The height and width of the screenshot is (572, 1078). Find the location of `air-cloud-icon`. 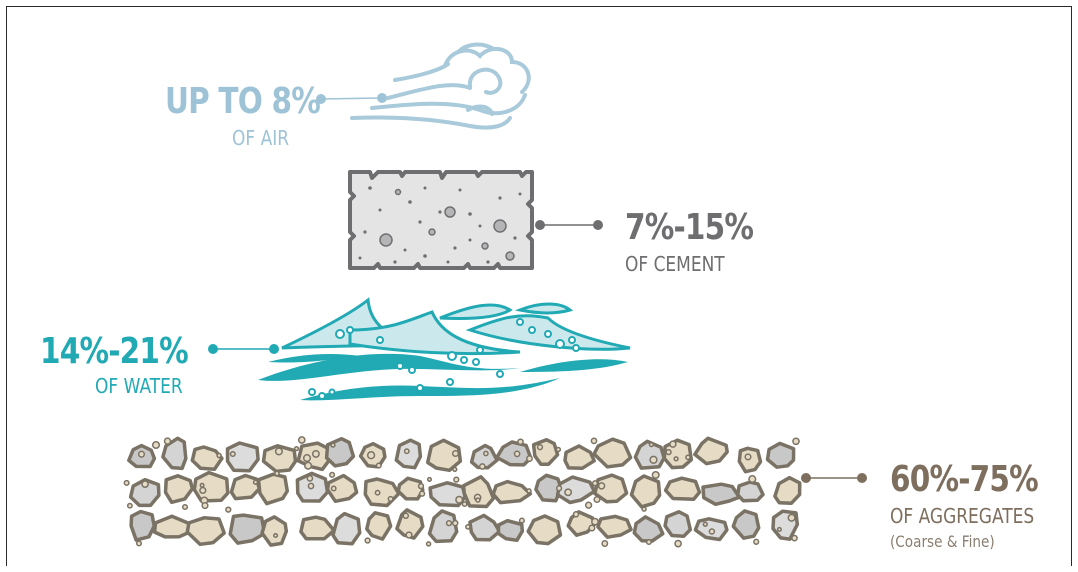

air-cloud-icon is located at coordinates (440, 86).